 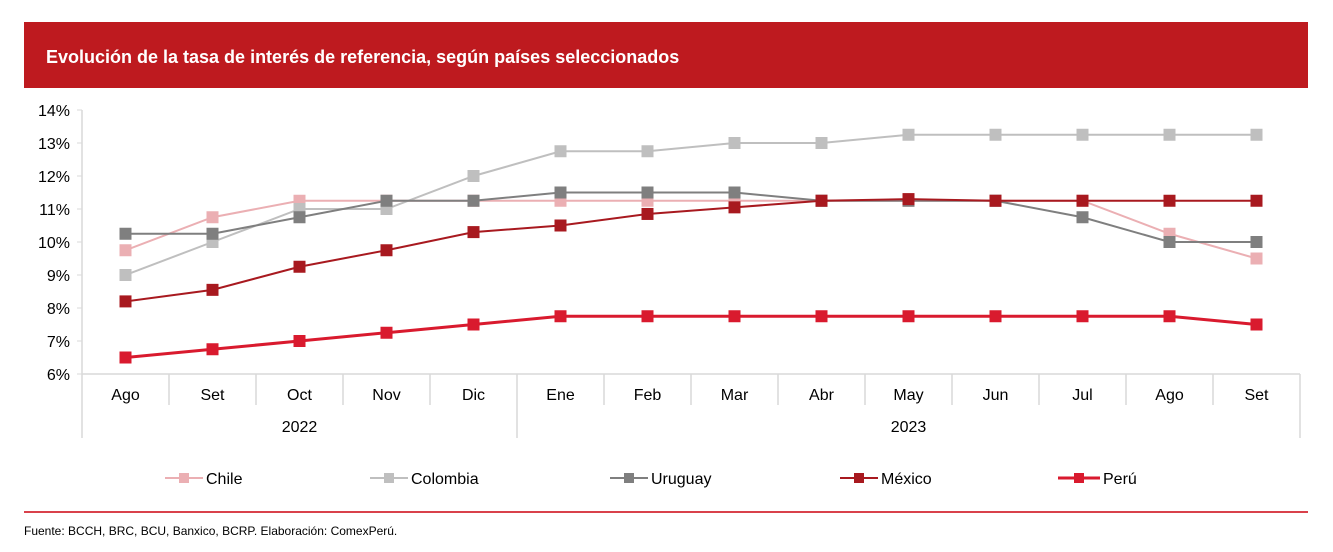 I want to click on legend-label: Uruguay, so click(x=681, y=479).